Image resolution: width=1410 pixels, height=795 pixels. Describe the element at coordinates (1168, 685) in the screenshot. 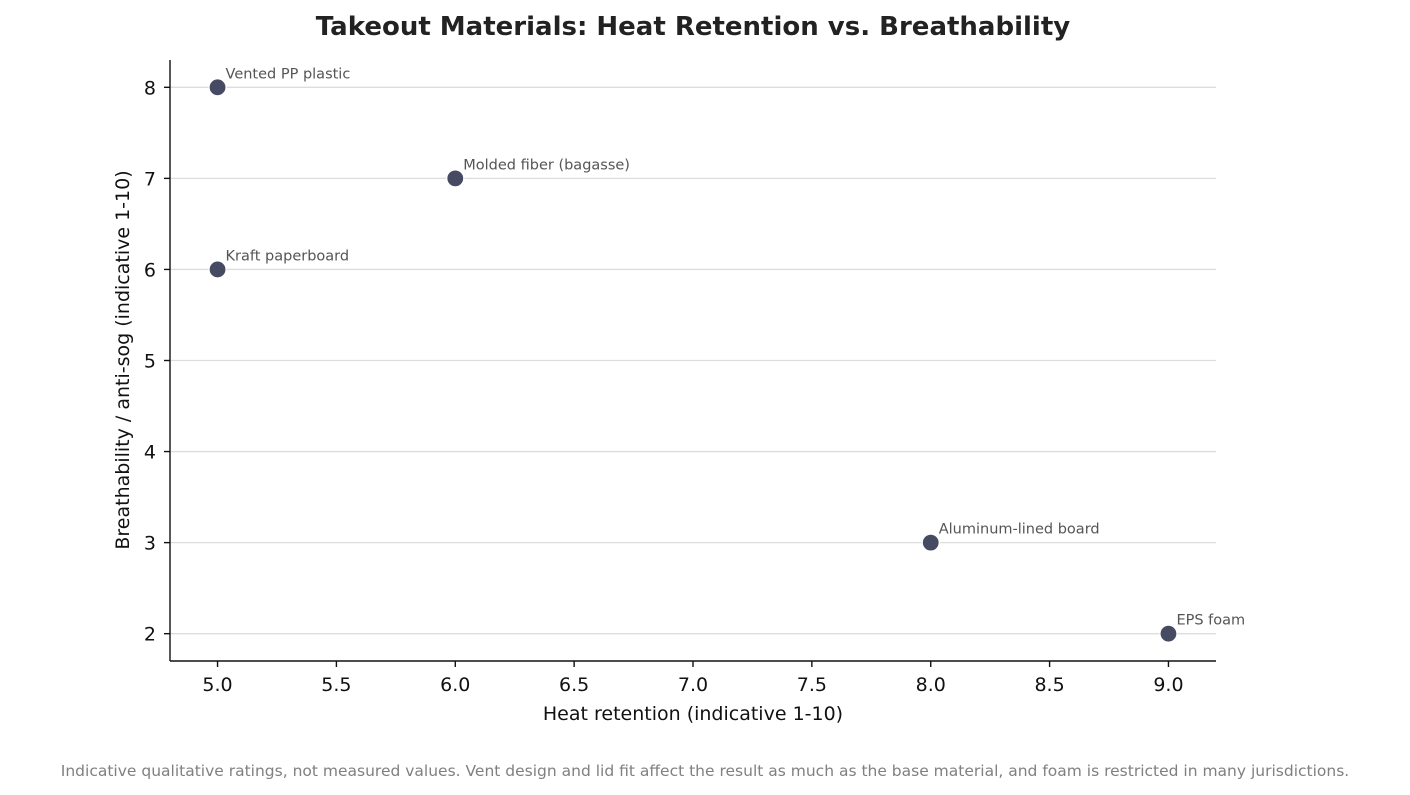

I see `x-tick-label: 9.0` at that location.